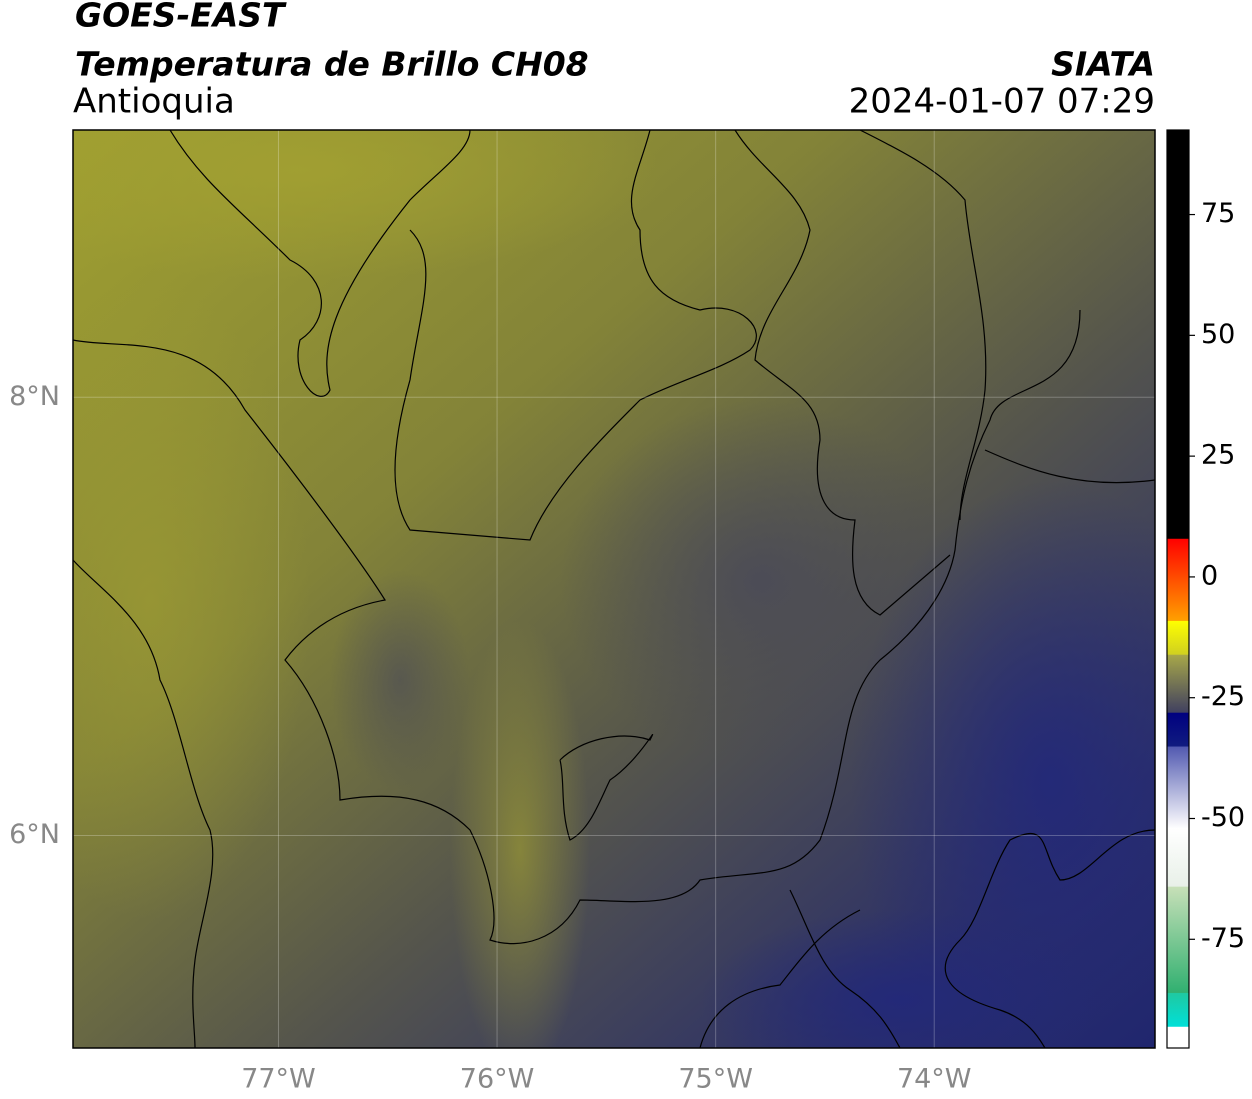 This screenshot has height=1099, width=1252. Describe the element at coordinates (1223, 817) in the screenshot. I see `colorbar-tick-label: -50` at that location.